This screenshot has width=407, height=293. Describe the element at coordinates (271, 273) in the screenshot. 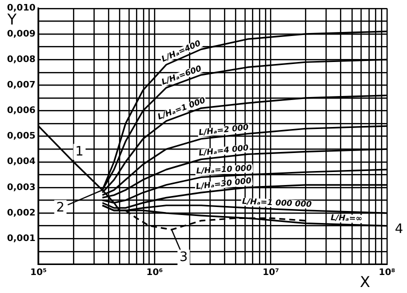

I see `x-tick-label: 10⁷` at that location.